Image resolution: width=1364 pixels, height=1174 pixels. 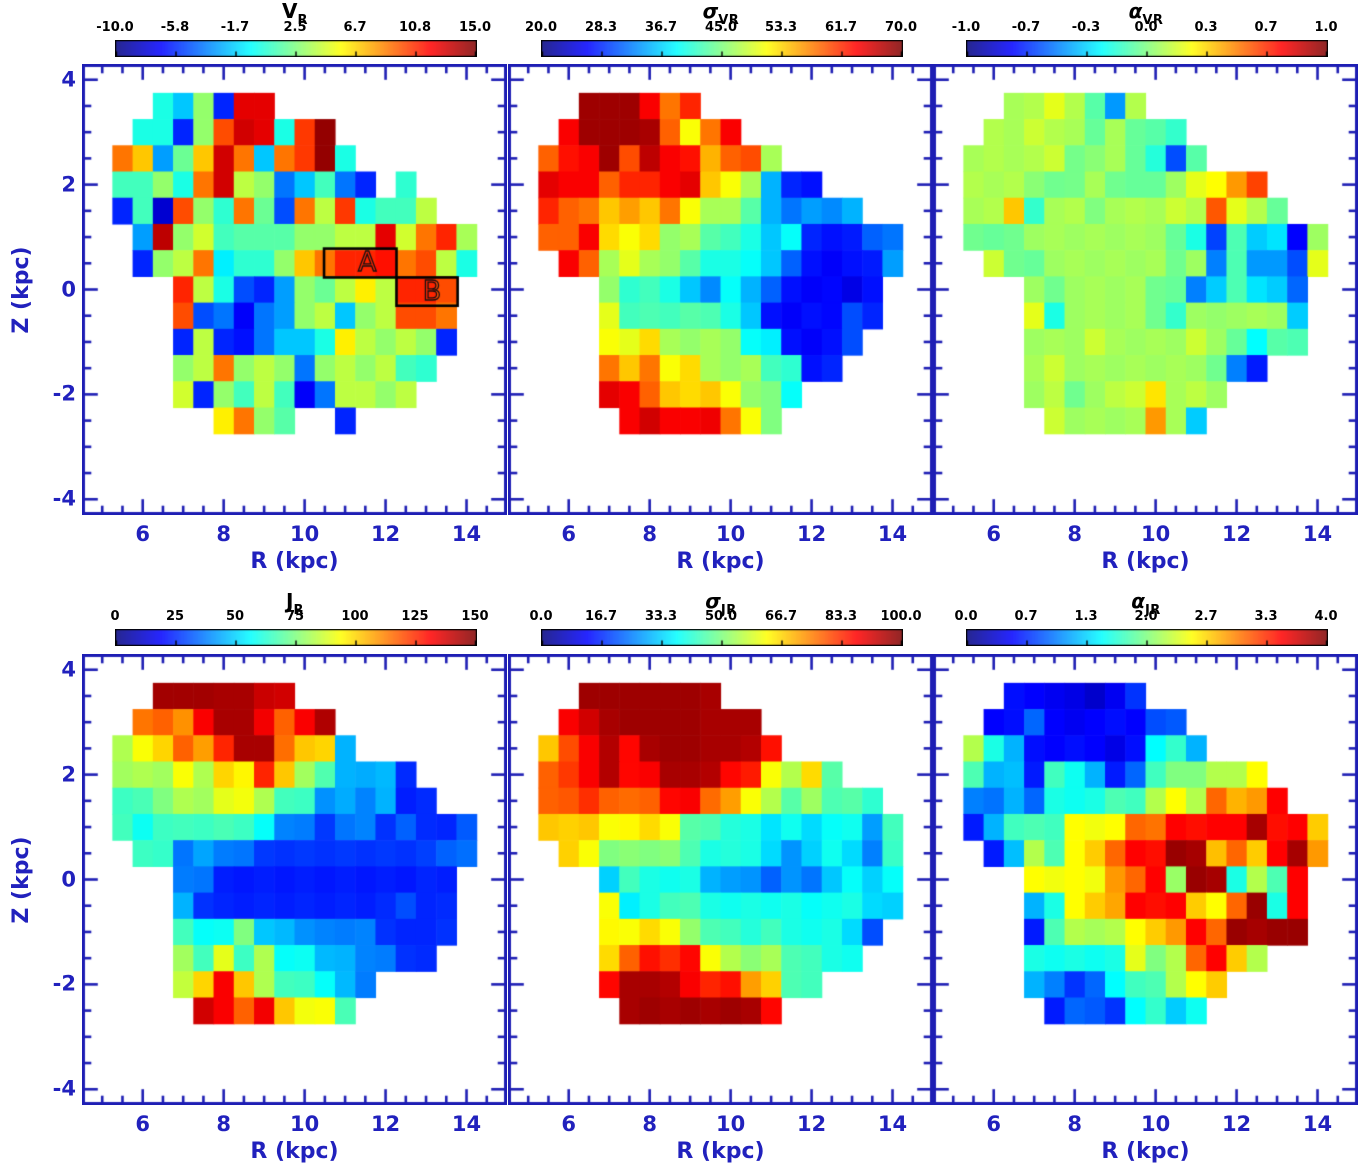 I want to click on colorbar-tick-label: 3.3, so click(x=1266, y=616).